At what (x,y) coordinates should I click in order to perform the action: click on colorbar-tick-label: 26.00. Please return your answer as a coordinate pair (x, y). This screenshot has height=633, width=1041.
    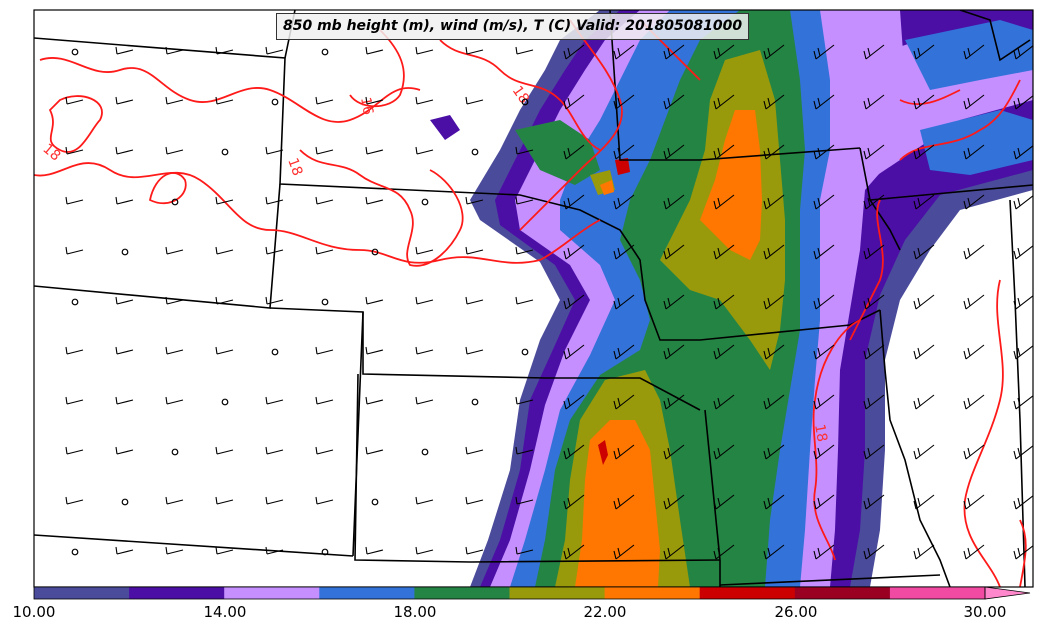
    Looking at the image, I should click on (796, 612).